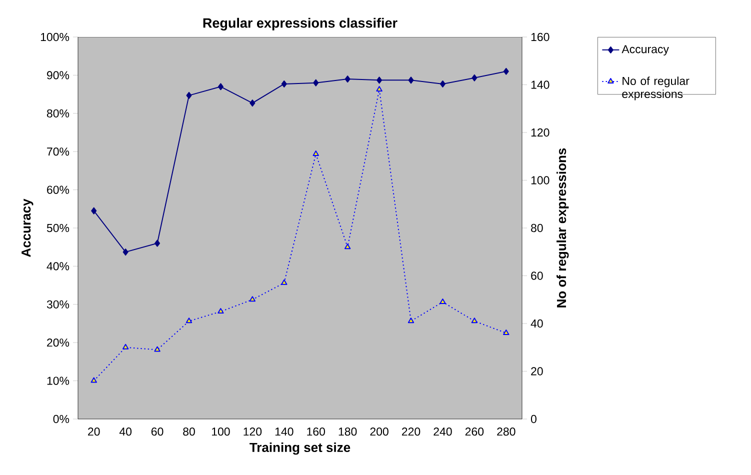  I want to click on x-tick-label: 240, so click(443, 432).